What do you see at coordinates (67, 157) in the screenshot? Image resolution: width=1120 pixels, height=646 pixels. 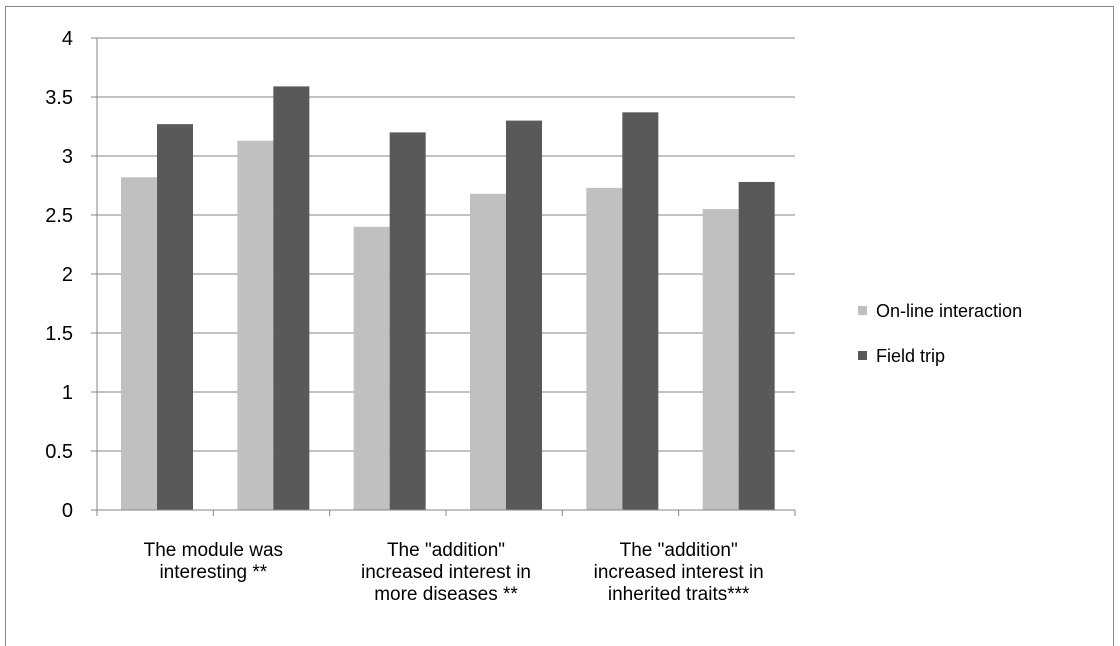 I see `y-tick-label: 3` at bounding box center [67, 157].